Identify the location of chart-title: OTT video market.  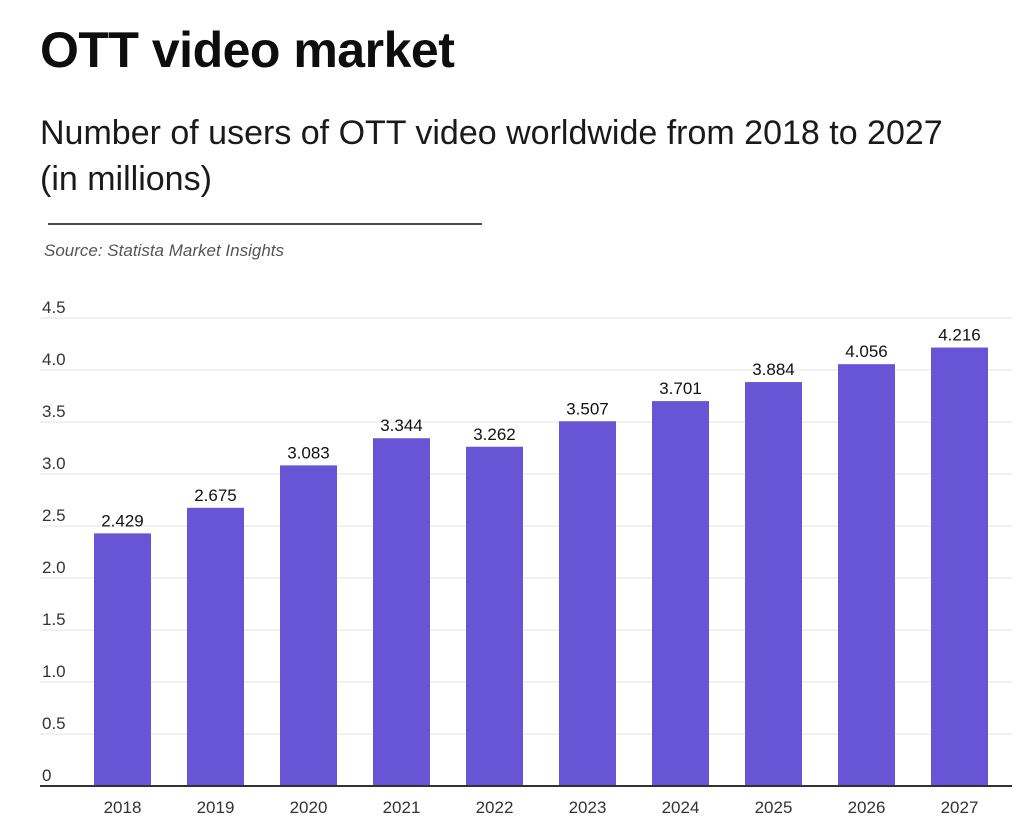
(247, 50).